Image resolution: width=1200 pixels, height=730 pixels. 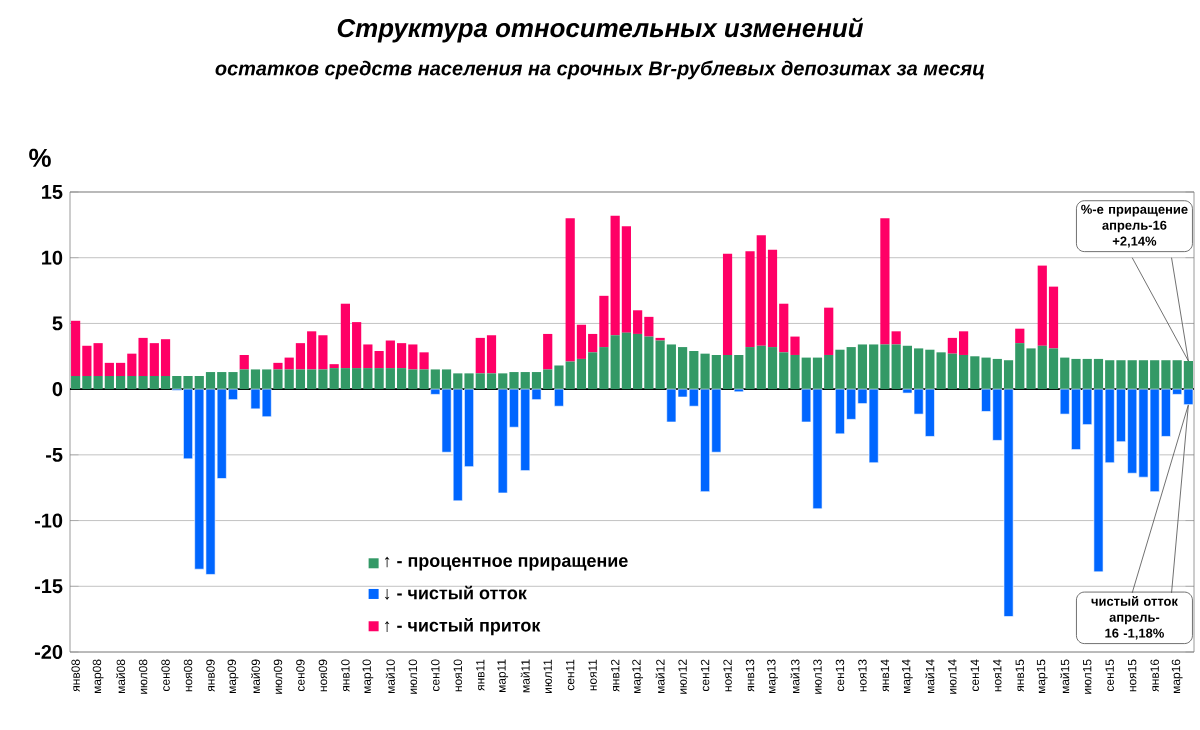 What do you see at coordinates (57, 323) in the screenshot?
I see `y-tick-label: 5` at bounding box center [57, 323].